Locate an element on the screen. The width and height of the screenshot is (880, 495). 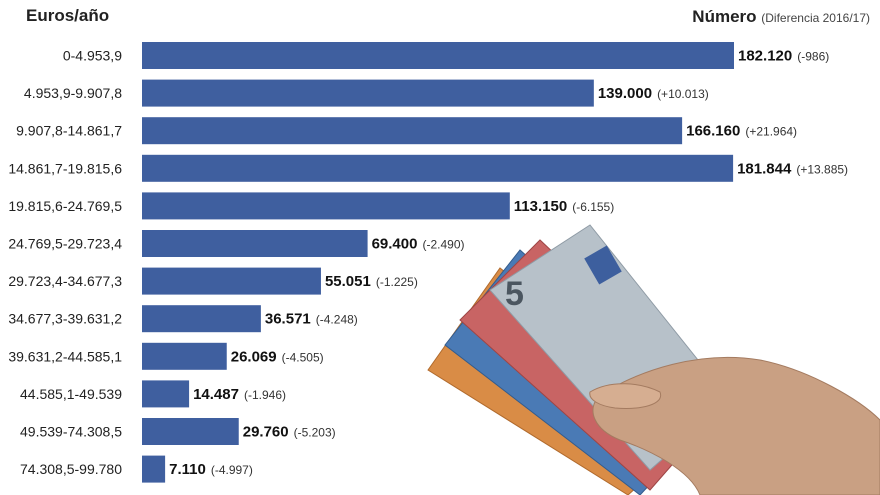
difference-label: (-1.946) is located at coordinates (265, 395).